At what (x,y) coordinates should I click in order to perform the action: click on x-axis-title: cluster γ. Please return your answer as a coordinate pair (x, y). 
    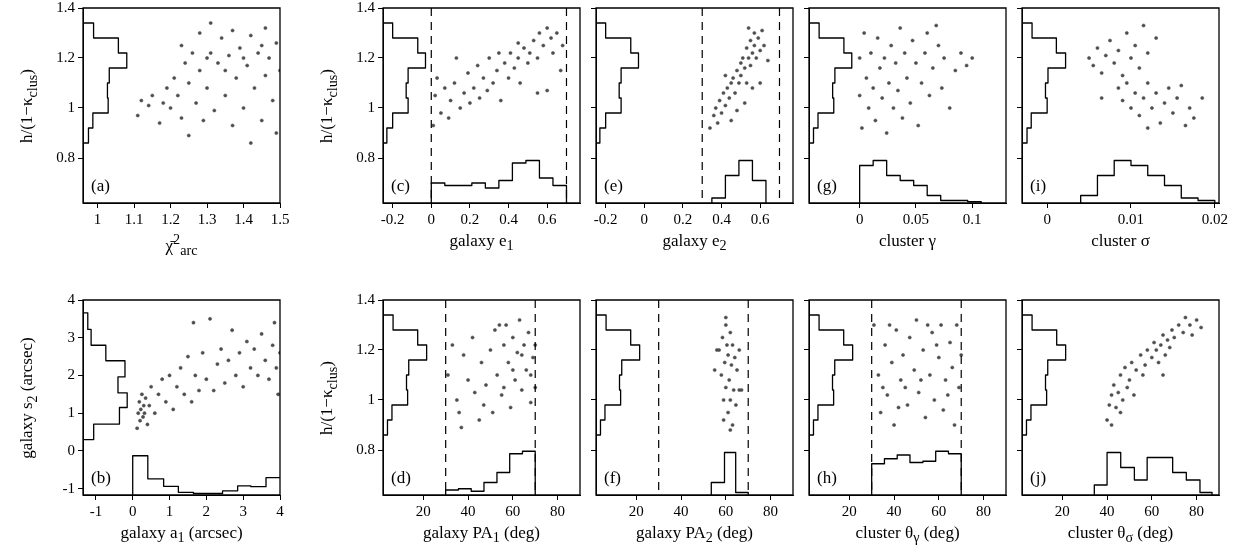
    Looking at the image, I should click on (907, 241).